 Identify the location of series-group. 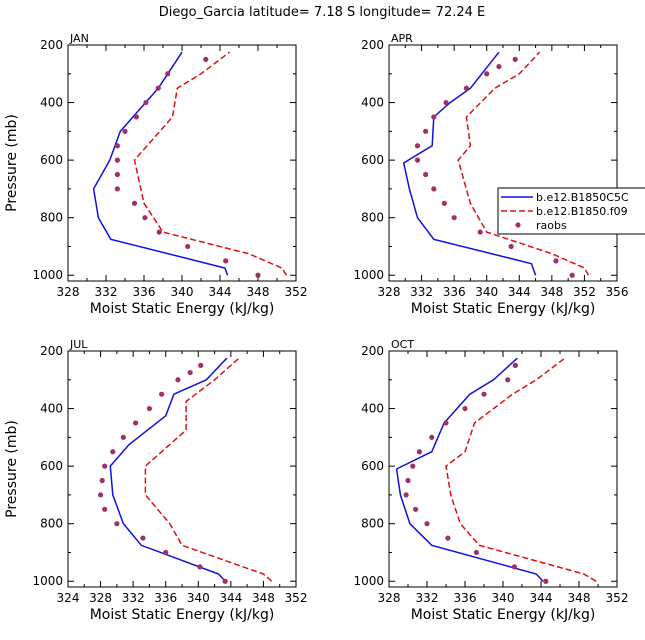
(185, 470).